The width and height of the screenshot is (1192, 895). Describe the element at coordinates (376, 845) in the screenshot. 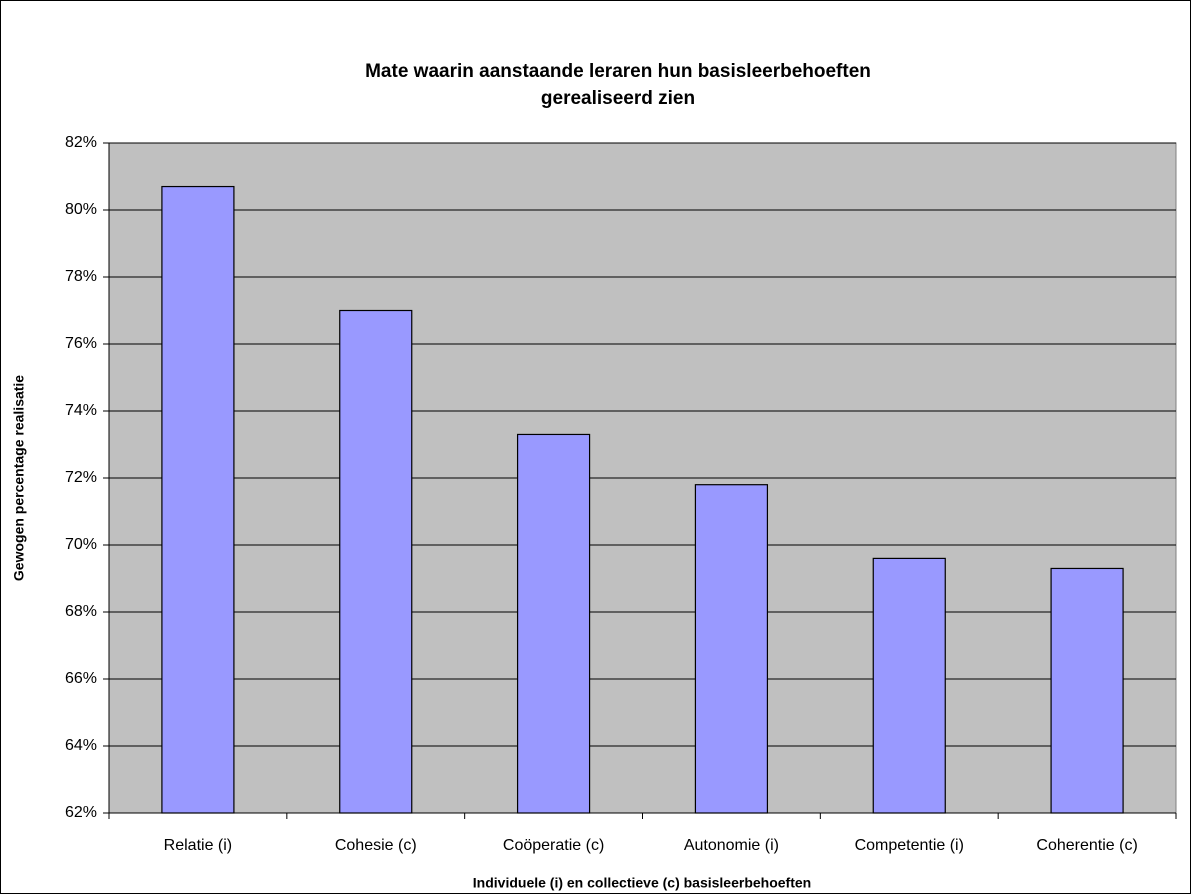

I see `x-tick-label: Cohesie (c)` at that location.